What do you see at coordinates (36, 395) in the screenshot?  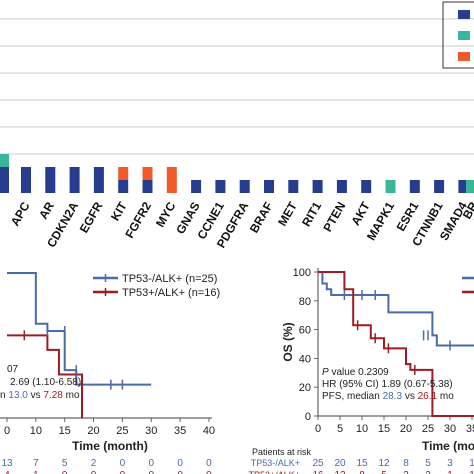 I see `km-left-stat-median-vs: vs` at bounding box center [36, 395].